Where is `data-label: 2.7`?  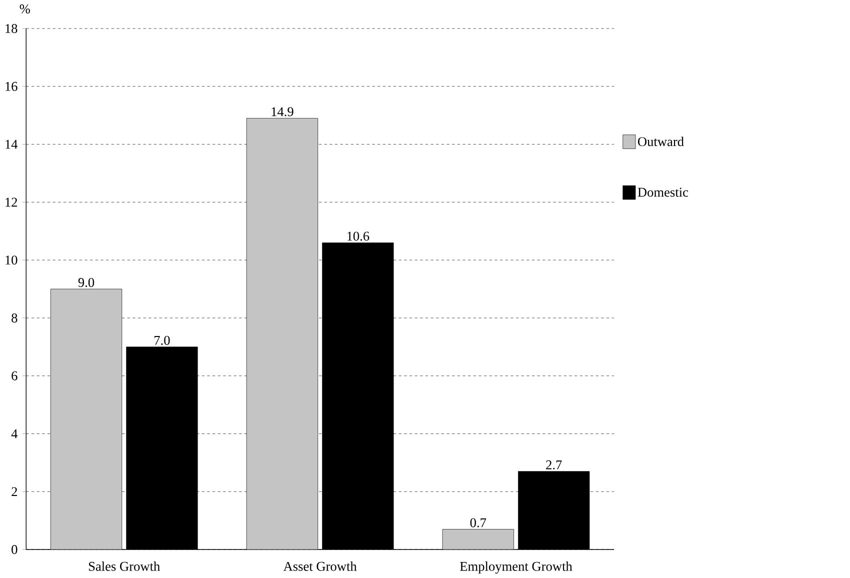 data-label: 2.7 is located at coordinates (554, 465).